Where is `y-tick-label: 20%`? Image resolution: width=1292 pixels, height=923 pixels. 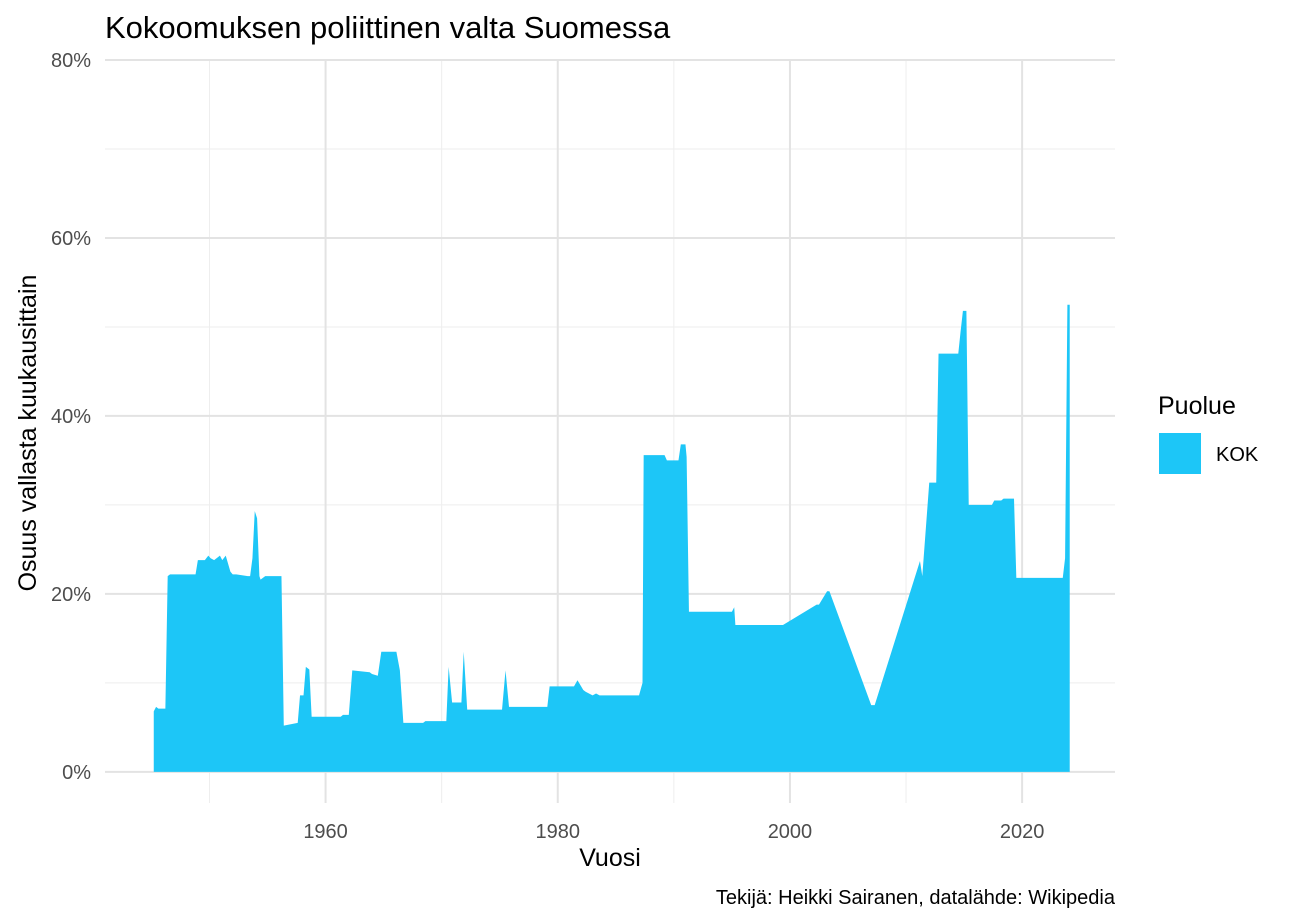
y-tick-label: 20% is located at coordinates (71, 595).